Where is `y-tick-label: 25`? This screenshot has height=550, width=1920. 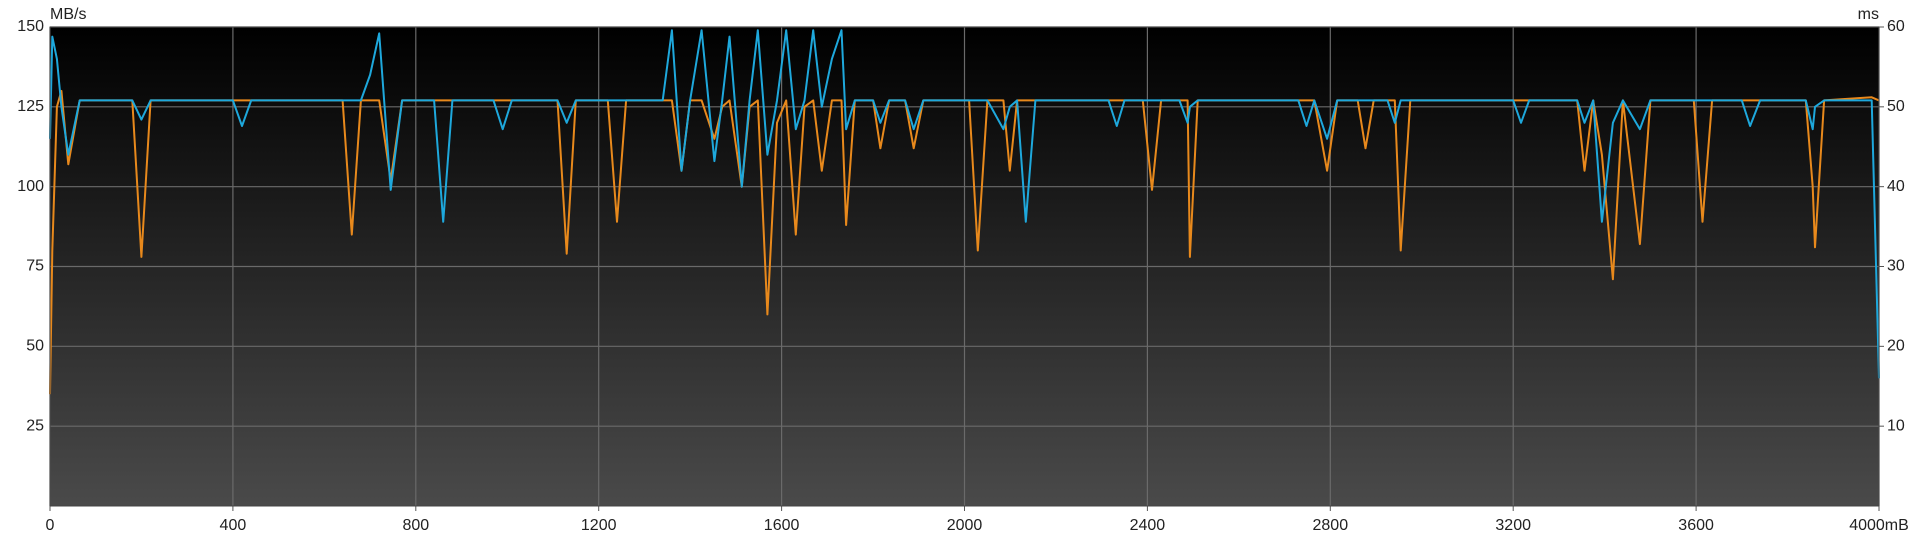
y-tick-label: 25 is located at coordinates (35, 425).